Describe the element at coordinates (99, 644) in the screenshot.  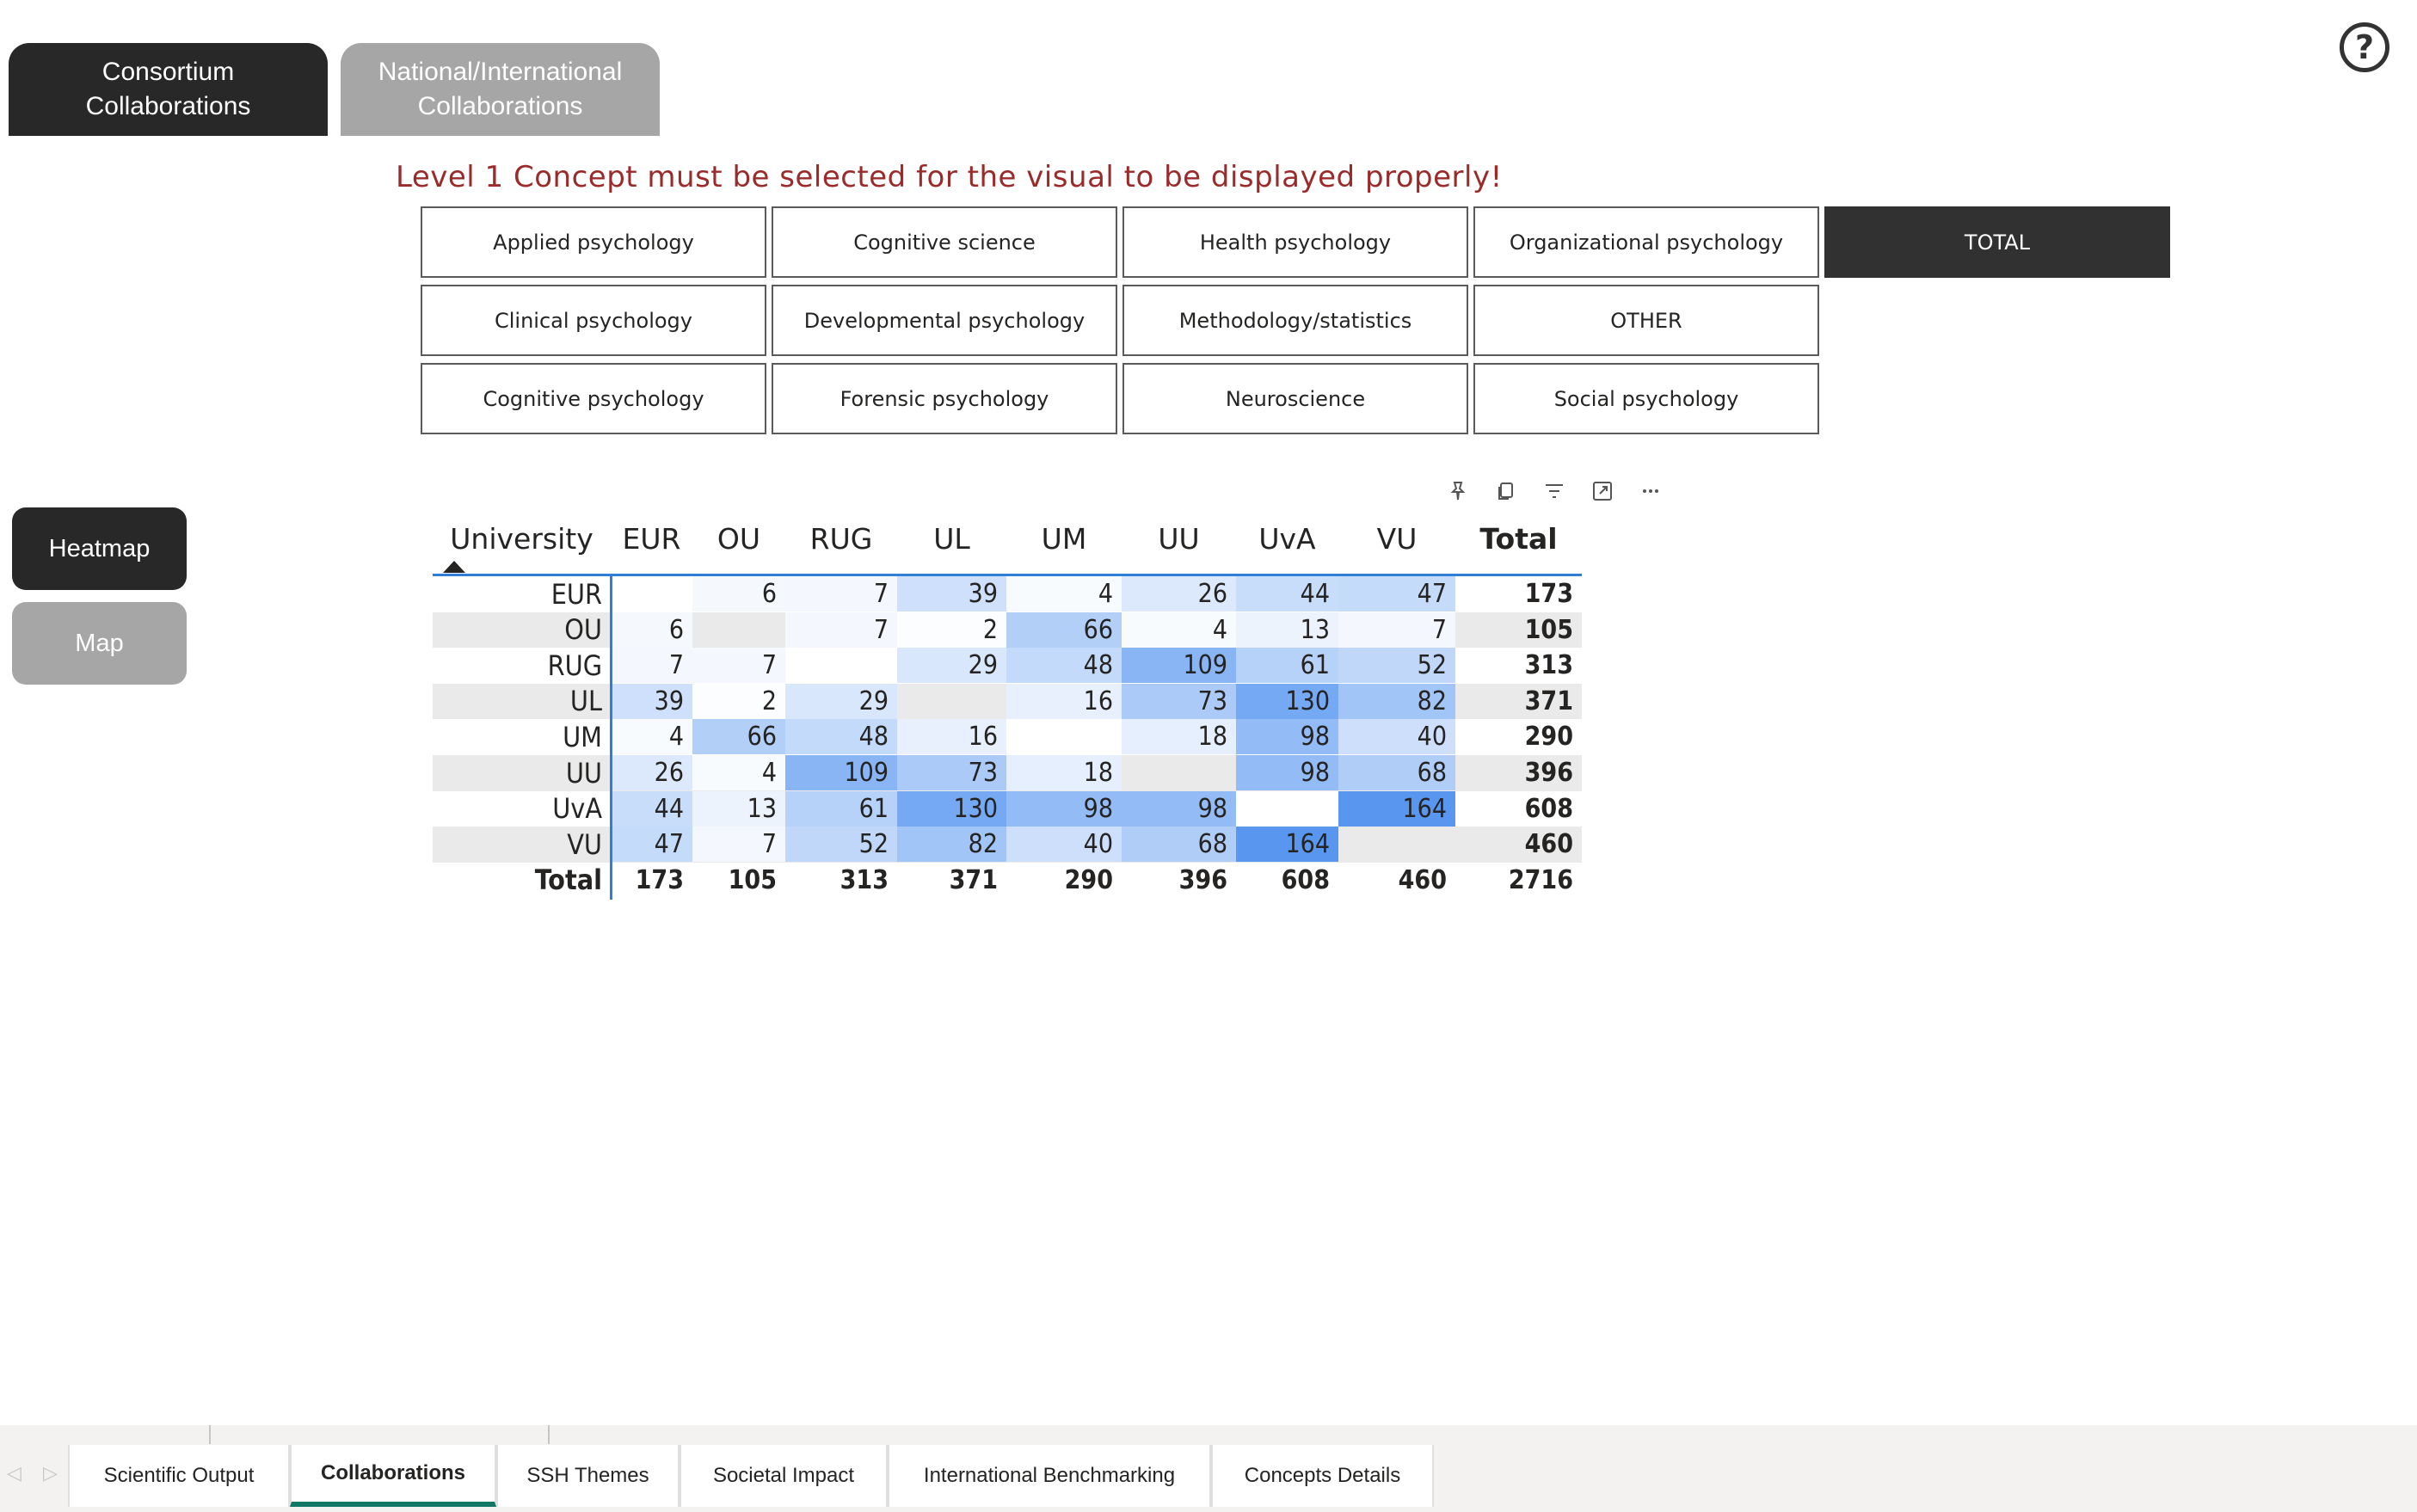
I see `map-button: Map` at that location.